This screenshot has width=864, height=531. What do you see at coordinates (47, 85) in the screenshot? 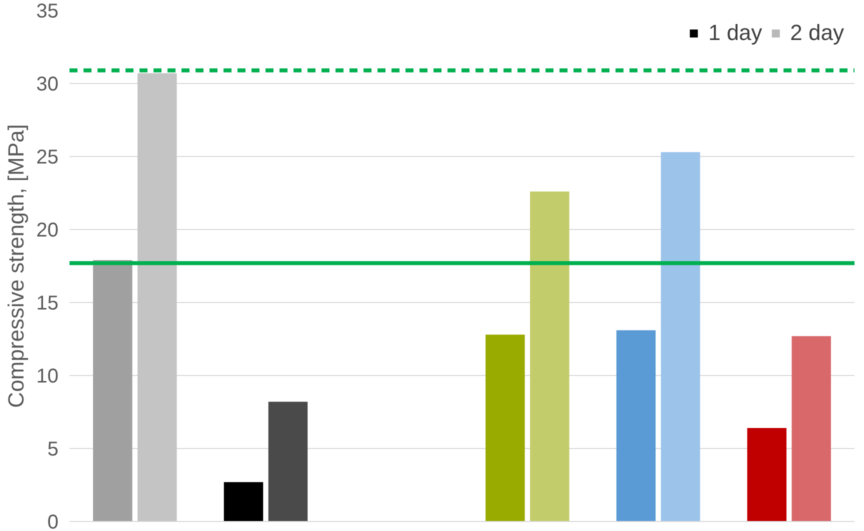
I see `y-tick-label: 30` at bounding box center [47, 85].